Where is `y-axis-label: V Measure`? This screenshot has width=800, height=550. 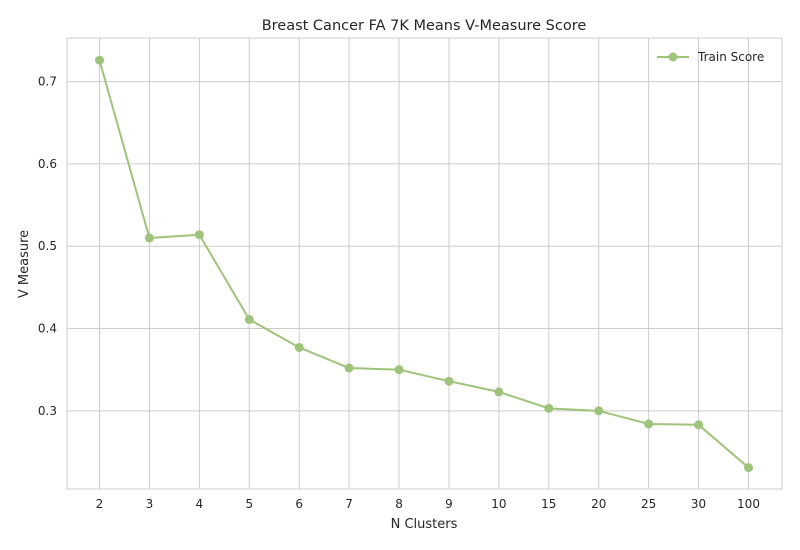 y-axis-label: V Measure is located at coordinates (24, 264).